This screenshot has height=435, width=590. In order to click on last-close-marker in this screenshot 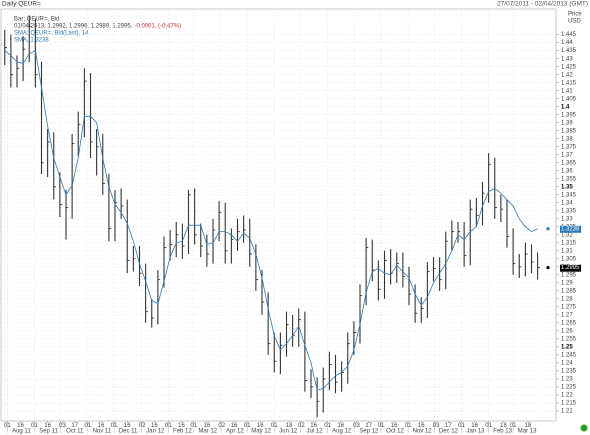, I will do `click(548, 268)`.